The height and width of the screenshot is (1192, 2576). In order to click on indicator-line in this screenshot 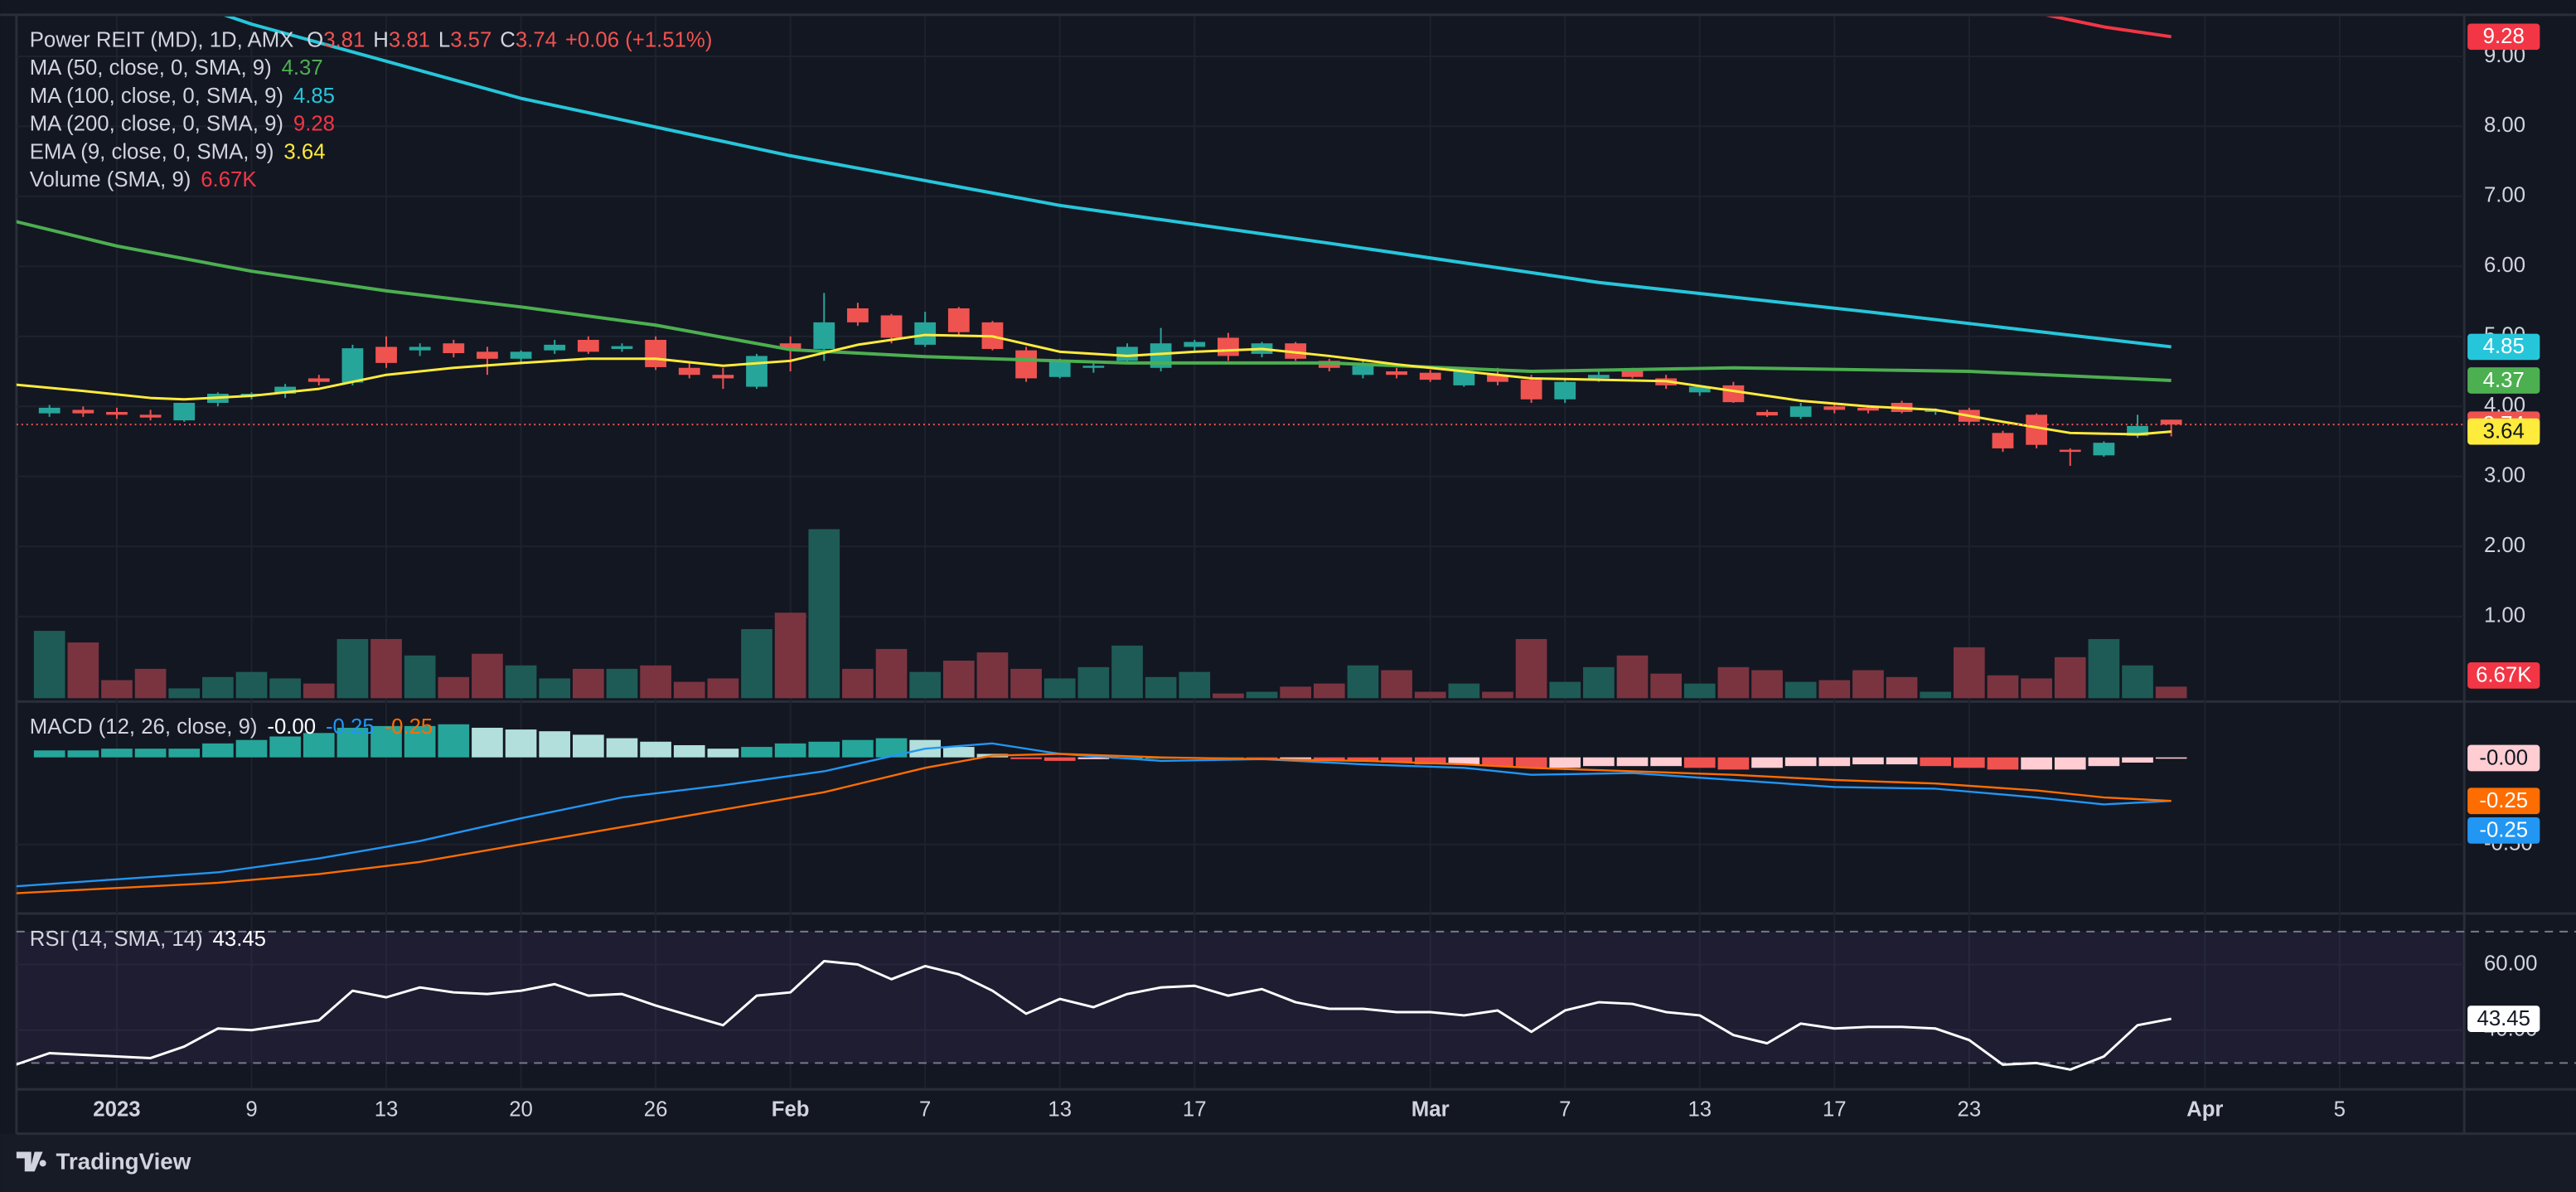, I will do `click(1094, 301)`.